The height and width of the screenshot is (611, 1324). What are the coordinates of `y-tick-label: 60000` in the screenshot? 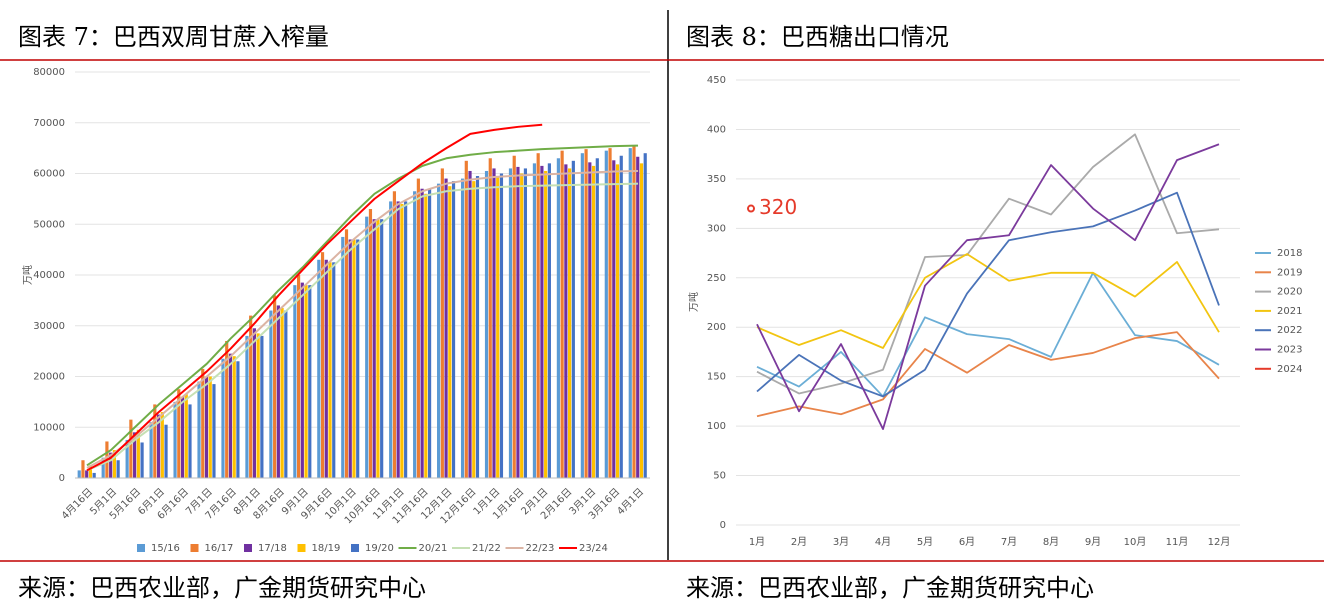 It's located at (49, 174).